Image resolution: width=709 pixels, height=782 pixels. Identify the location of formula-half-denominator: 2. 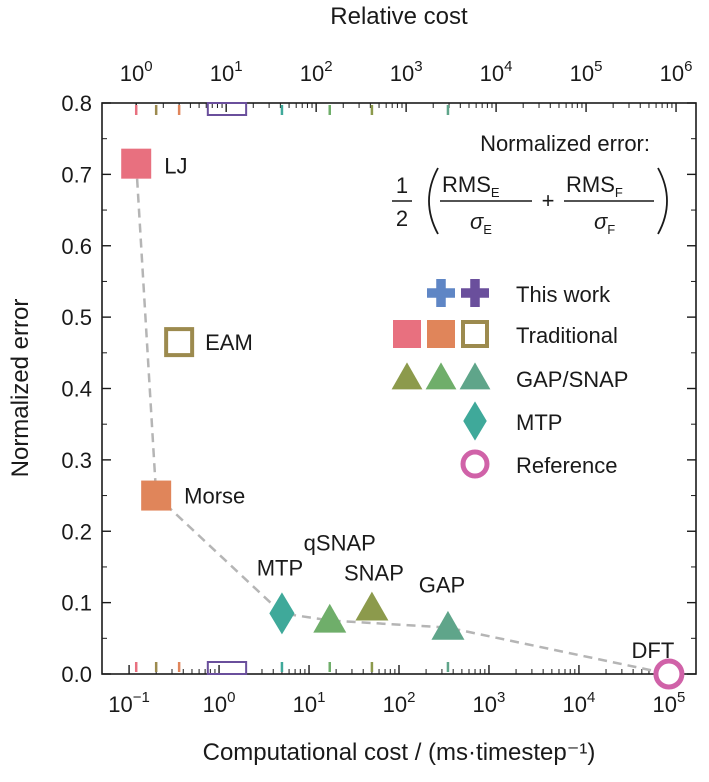
(402, 218).